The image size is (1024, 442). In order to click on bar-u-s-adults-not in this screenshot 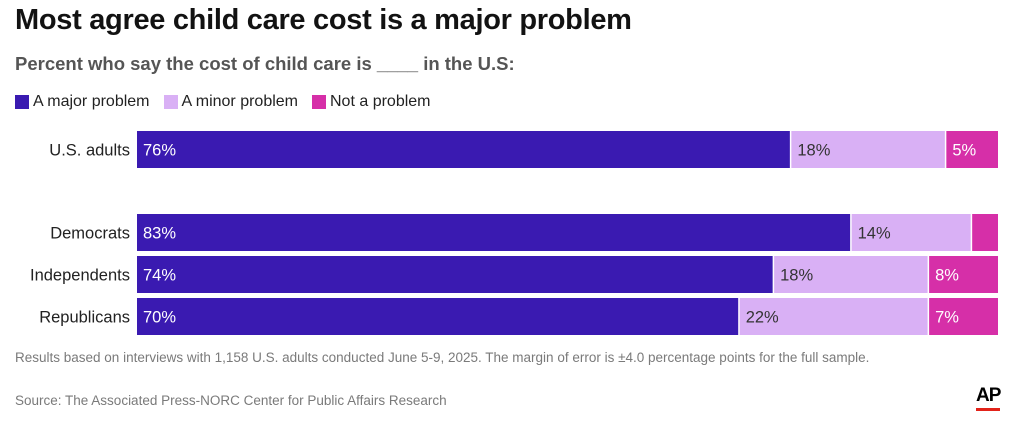, I will do `click(972, 149)`.